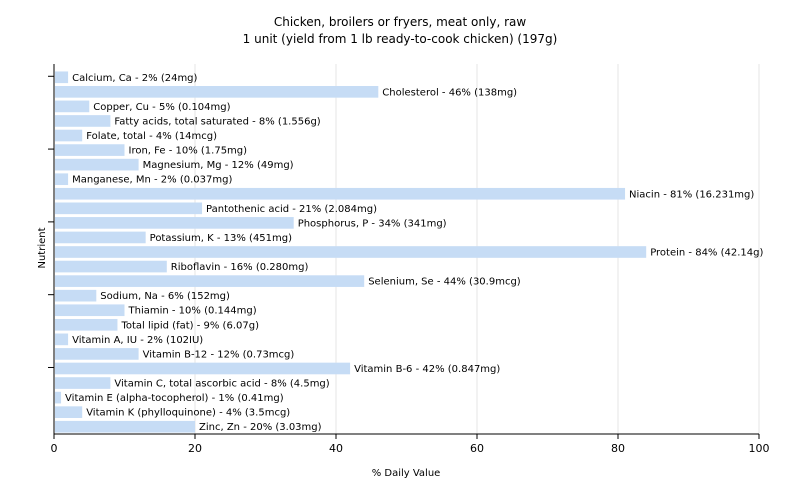 The width and height of the screenshot is (800, 500). What do you see at coordinates (188, 413) in the screenshot?
I see `bar-label: Vitamin K (phylloquinone) - 4% (3.5mcg)` at bounding box center [188, 413].